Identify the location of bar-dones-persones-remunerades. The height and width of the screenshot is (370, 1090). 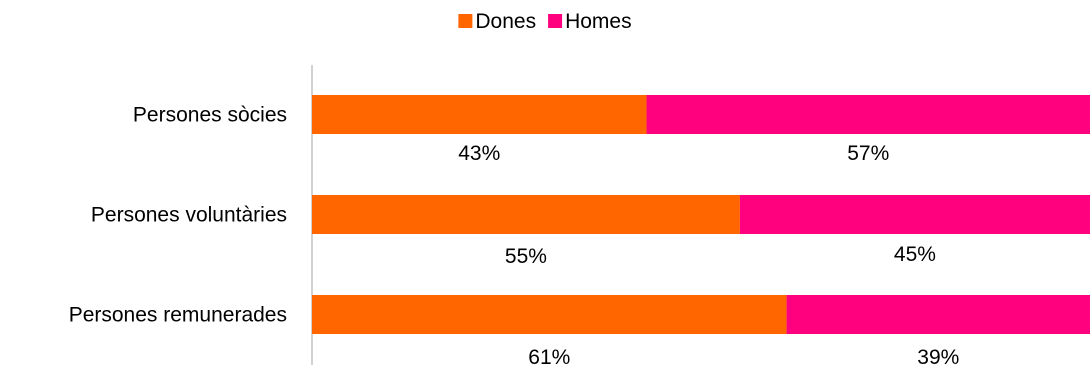
(549, 314).